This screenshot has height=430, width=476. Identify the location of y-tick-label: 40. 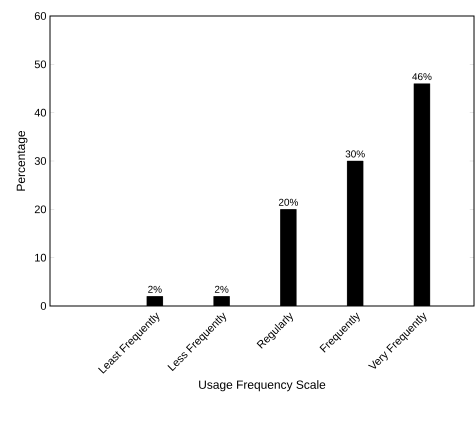
(40, 112).